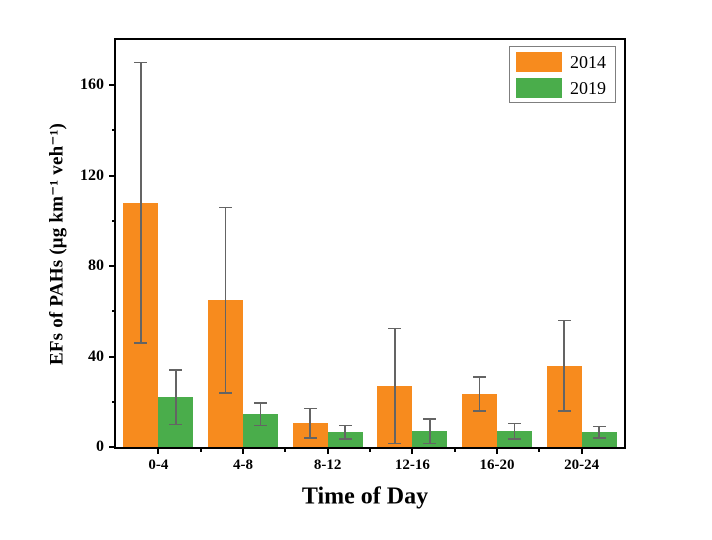 Image resolution: width=712 pixels, height=540 pixels. Describe the element at coordinates (539, 87) in the screenshot. I see `legend-swatch-2019` at that location.